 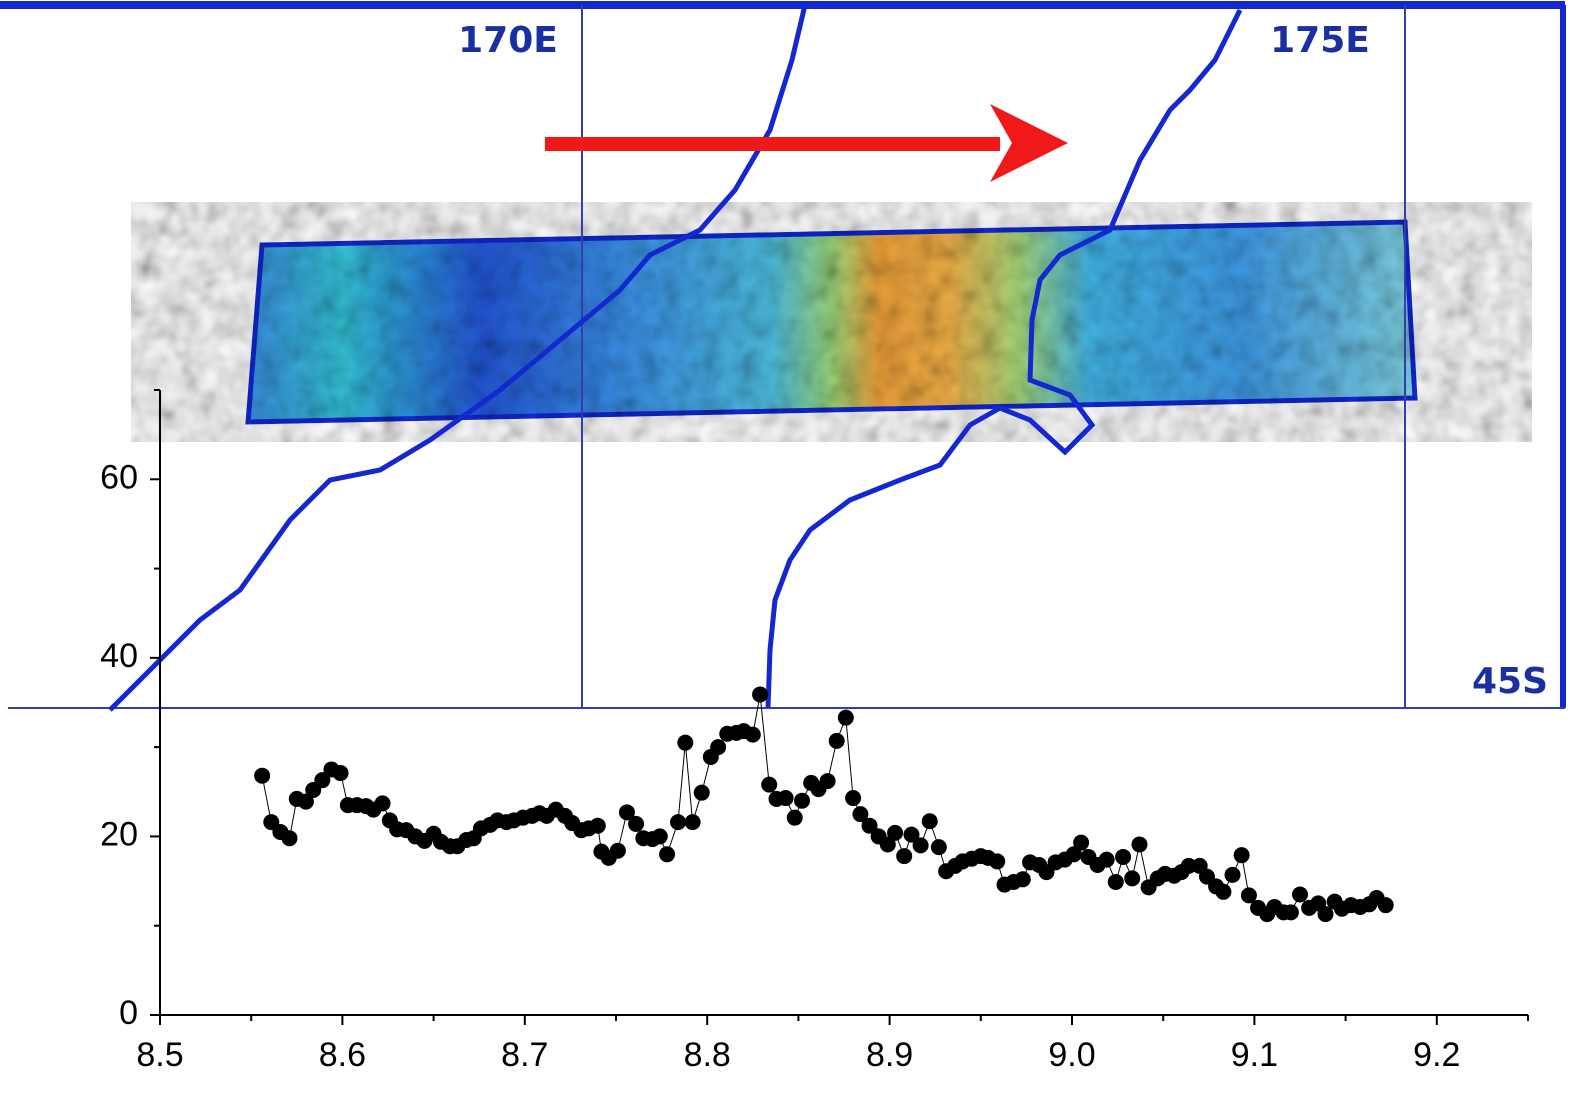 I want to click on y-tick-label: 0, so click(x=128, y=1013).